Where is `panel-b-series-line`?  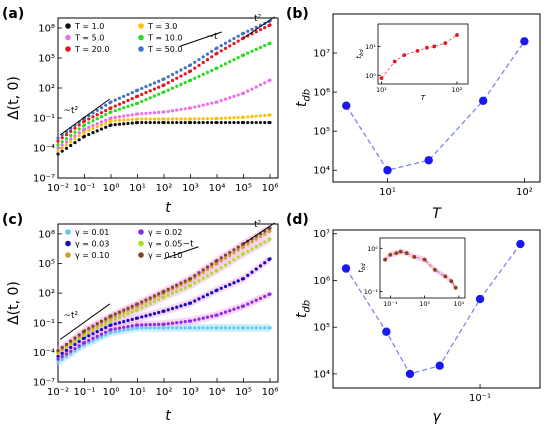 panel-b-series-line is located at coordinates (435, 105).